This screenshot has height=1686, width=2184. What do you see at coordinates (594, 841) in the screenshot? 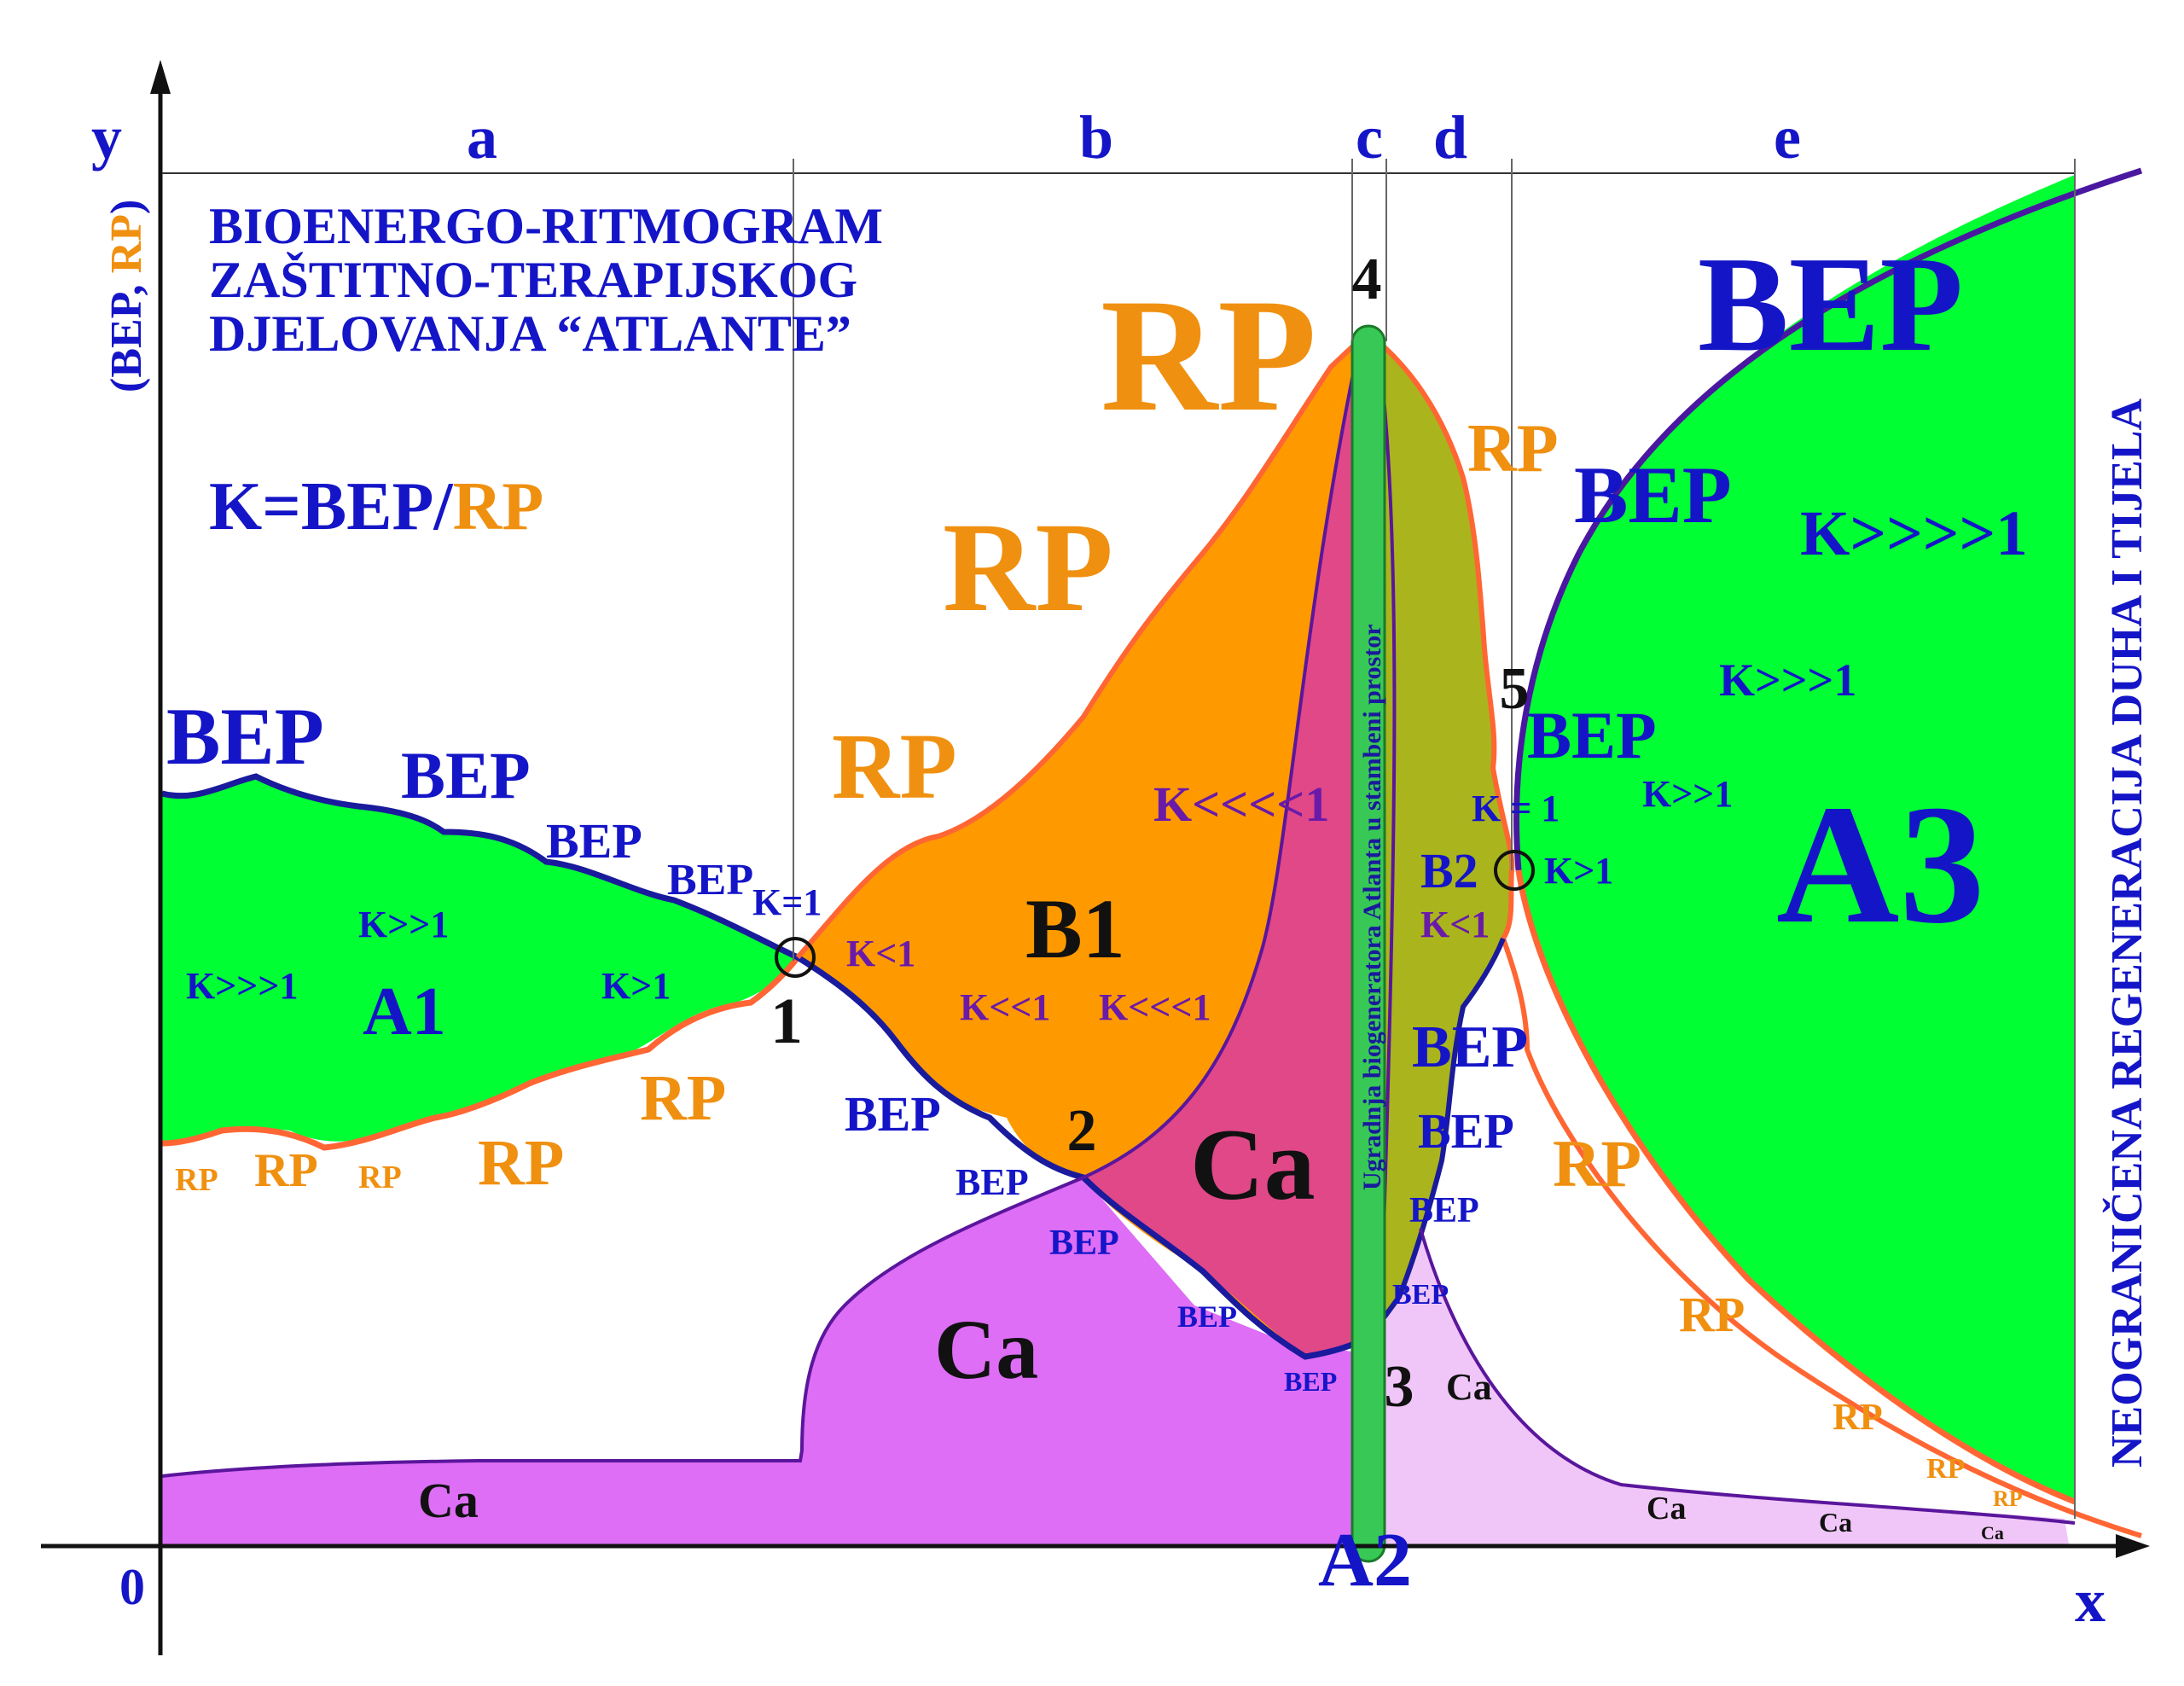
I see `bep-label-a-3: BEP` at bounding box center [594, 841].